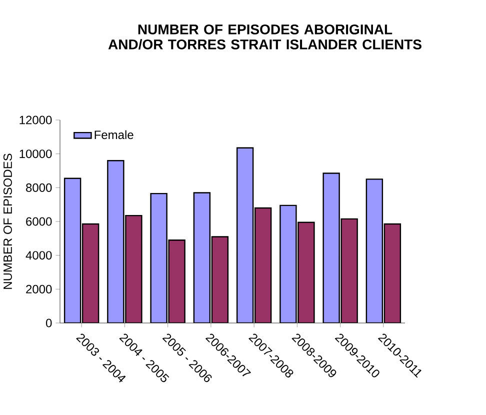  Describe the element at coordinates (39, 187) in the screenshot. I see `y-tick-label: 8000` at that location.